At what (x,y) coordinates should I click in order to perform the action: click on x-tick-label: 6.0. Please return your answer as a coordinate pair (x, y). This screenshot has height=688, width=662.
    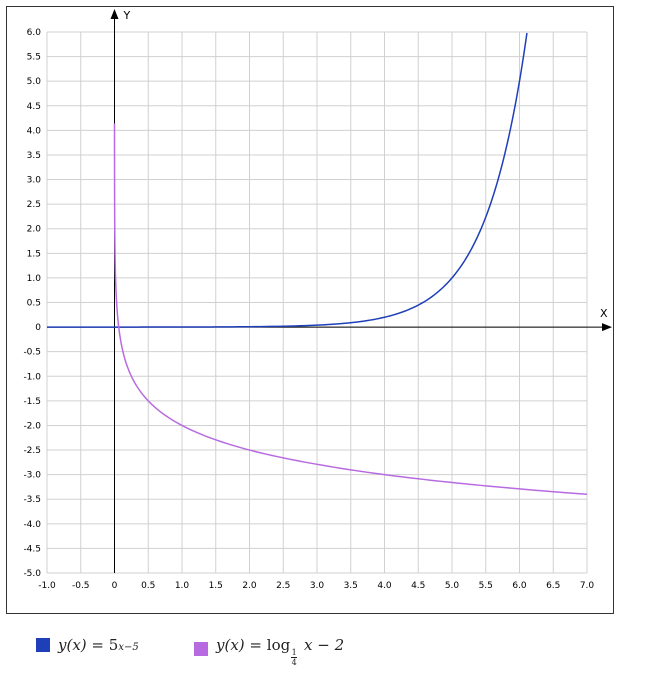
    Looking at the image, I should click on (519, 586).